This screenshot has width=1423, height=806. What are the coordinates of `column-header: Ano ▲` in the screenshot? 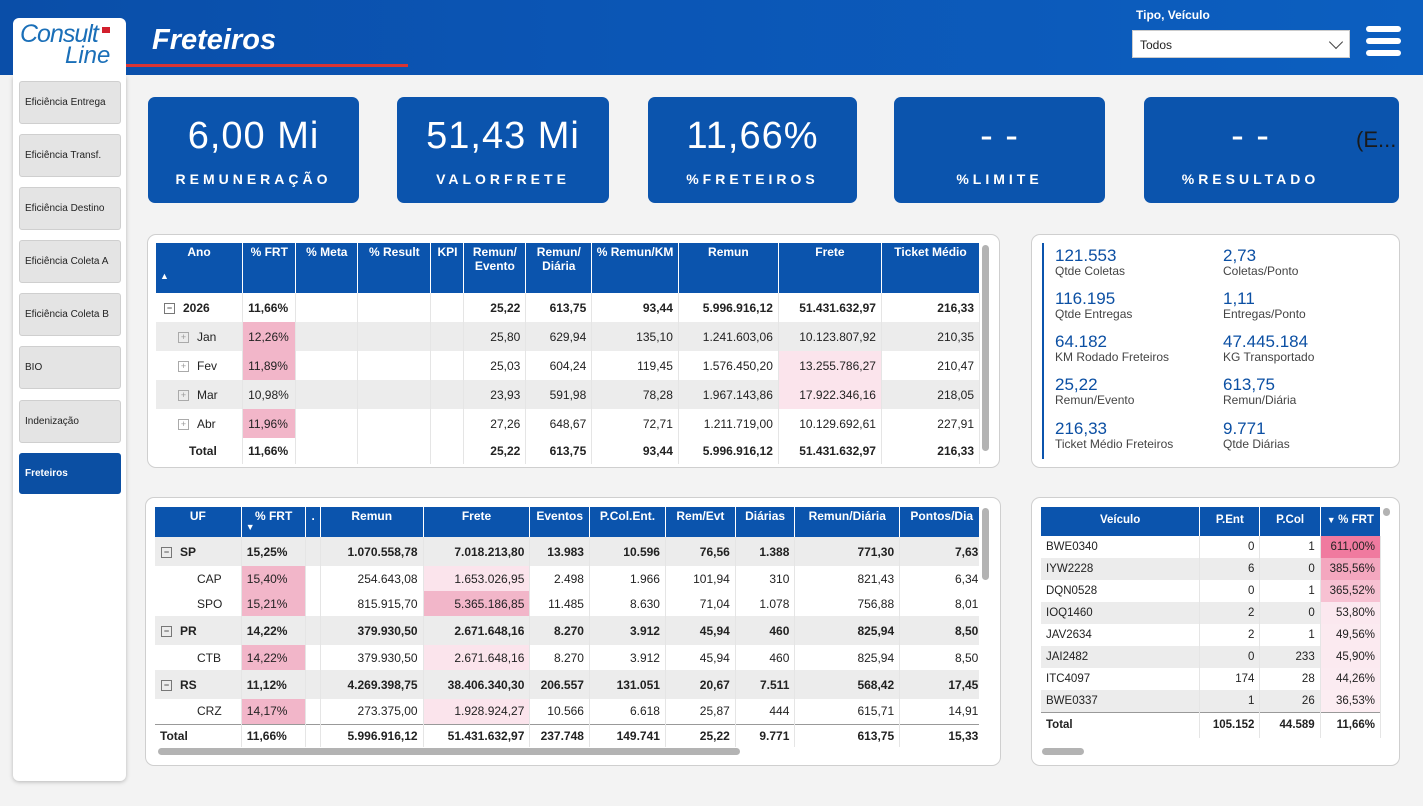 It's located at (200, 268).